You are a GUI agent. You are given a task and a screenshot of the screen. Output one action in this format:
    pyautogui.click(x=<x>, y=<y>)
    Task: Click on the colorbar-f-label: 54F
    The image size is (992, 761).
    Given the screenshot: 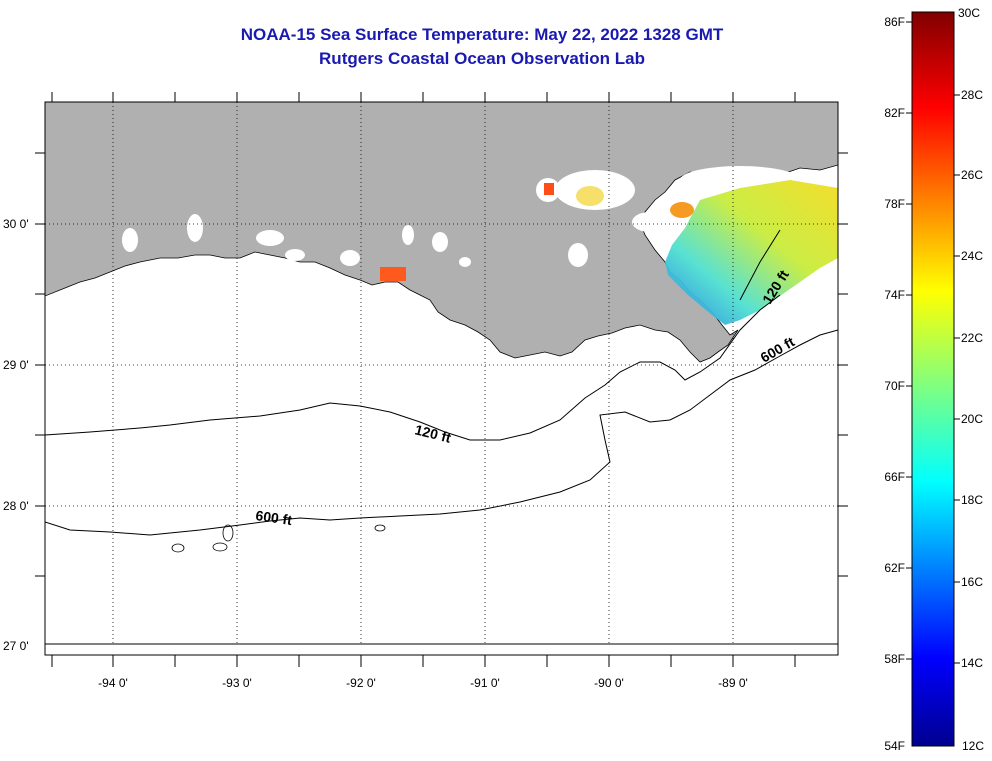 What is the action you would take?
    pyautogui.click(x=894, y=746)
    